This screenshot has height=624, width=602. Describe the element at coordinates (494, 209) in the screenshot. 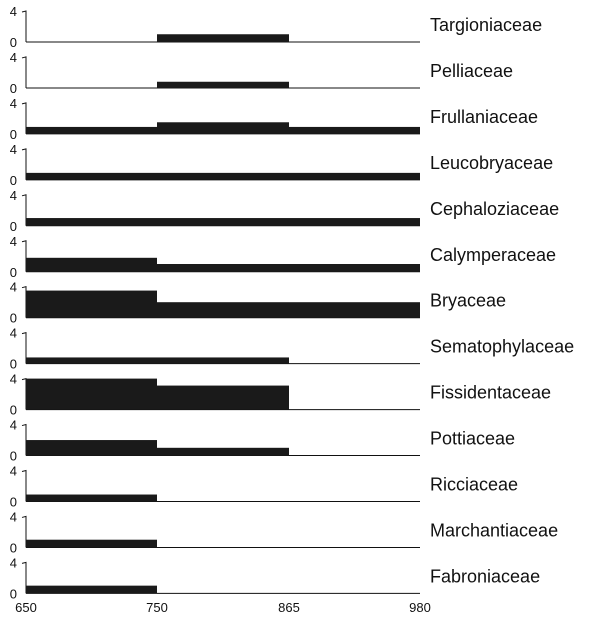

I see `family-label: Cephaloziaceae` at that location.